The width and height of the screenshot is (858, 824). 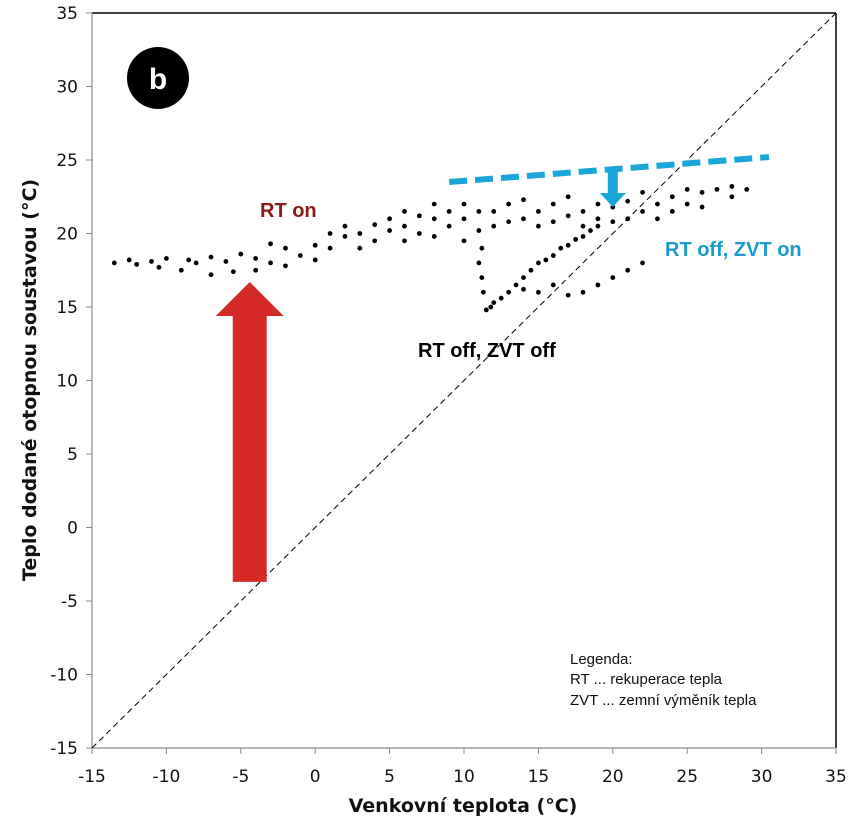 I want to click on y-axis-label: Teplo dodané otopnou soustavou (°C), so click(x=30, y=380).